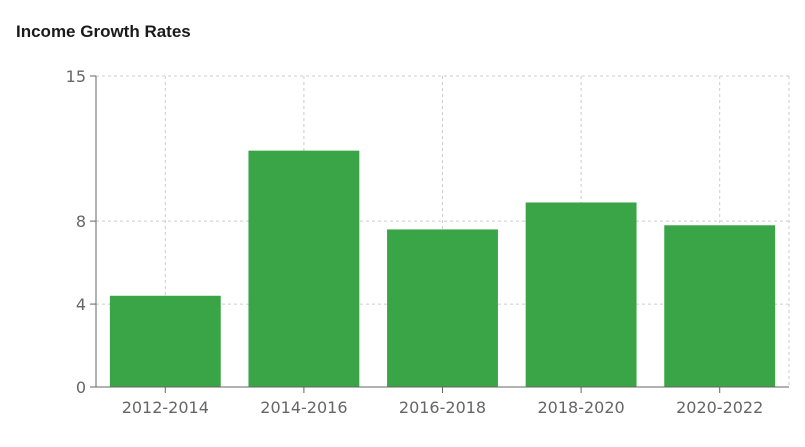 Image resolution: width=805 pixels, height=447 pixels. Describe the element at coordinates (581, 294) in the screenshot. I see `bar-2018-2020` at that location.